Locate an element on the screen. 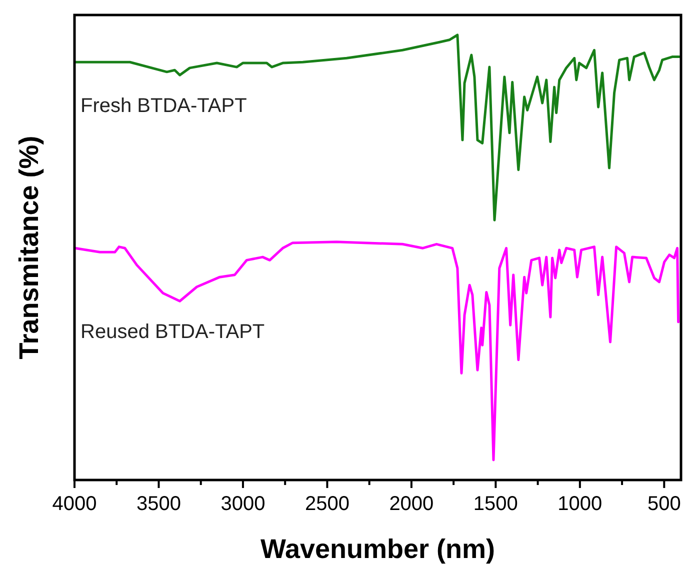 The height and width of the screenshot is (573, 687). x-axis-title: Wavenumber (nm) is located at coordinates (378, 549).